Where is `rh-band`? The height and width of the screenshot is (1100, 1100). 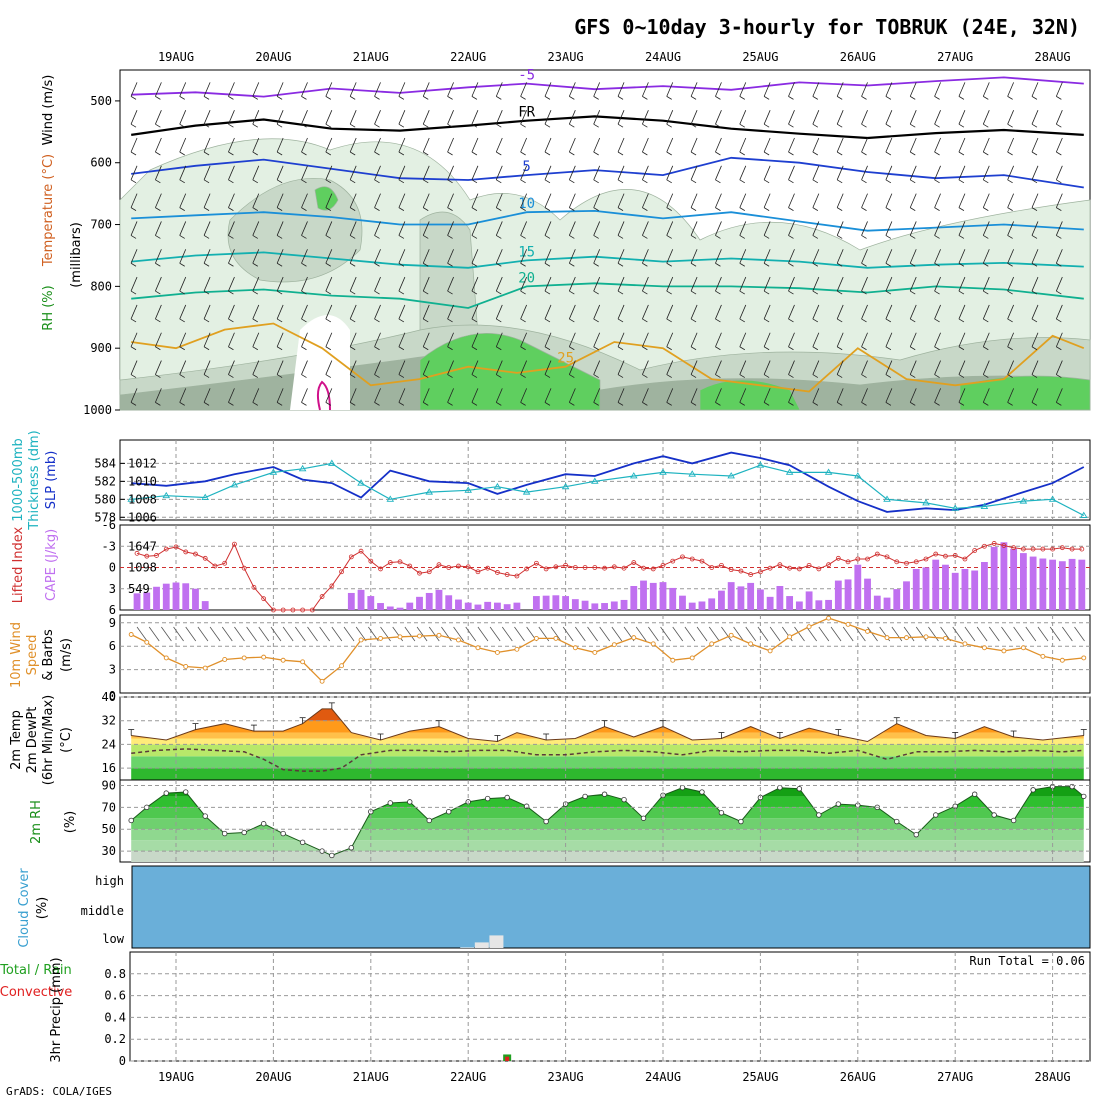 rh-band is located at coordinates (607, 813).